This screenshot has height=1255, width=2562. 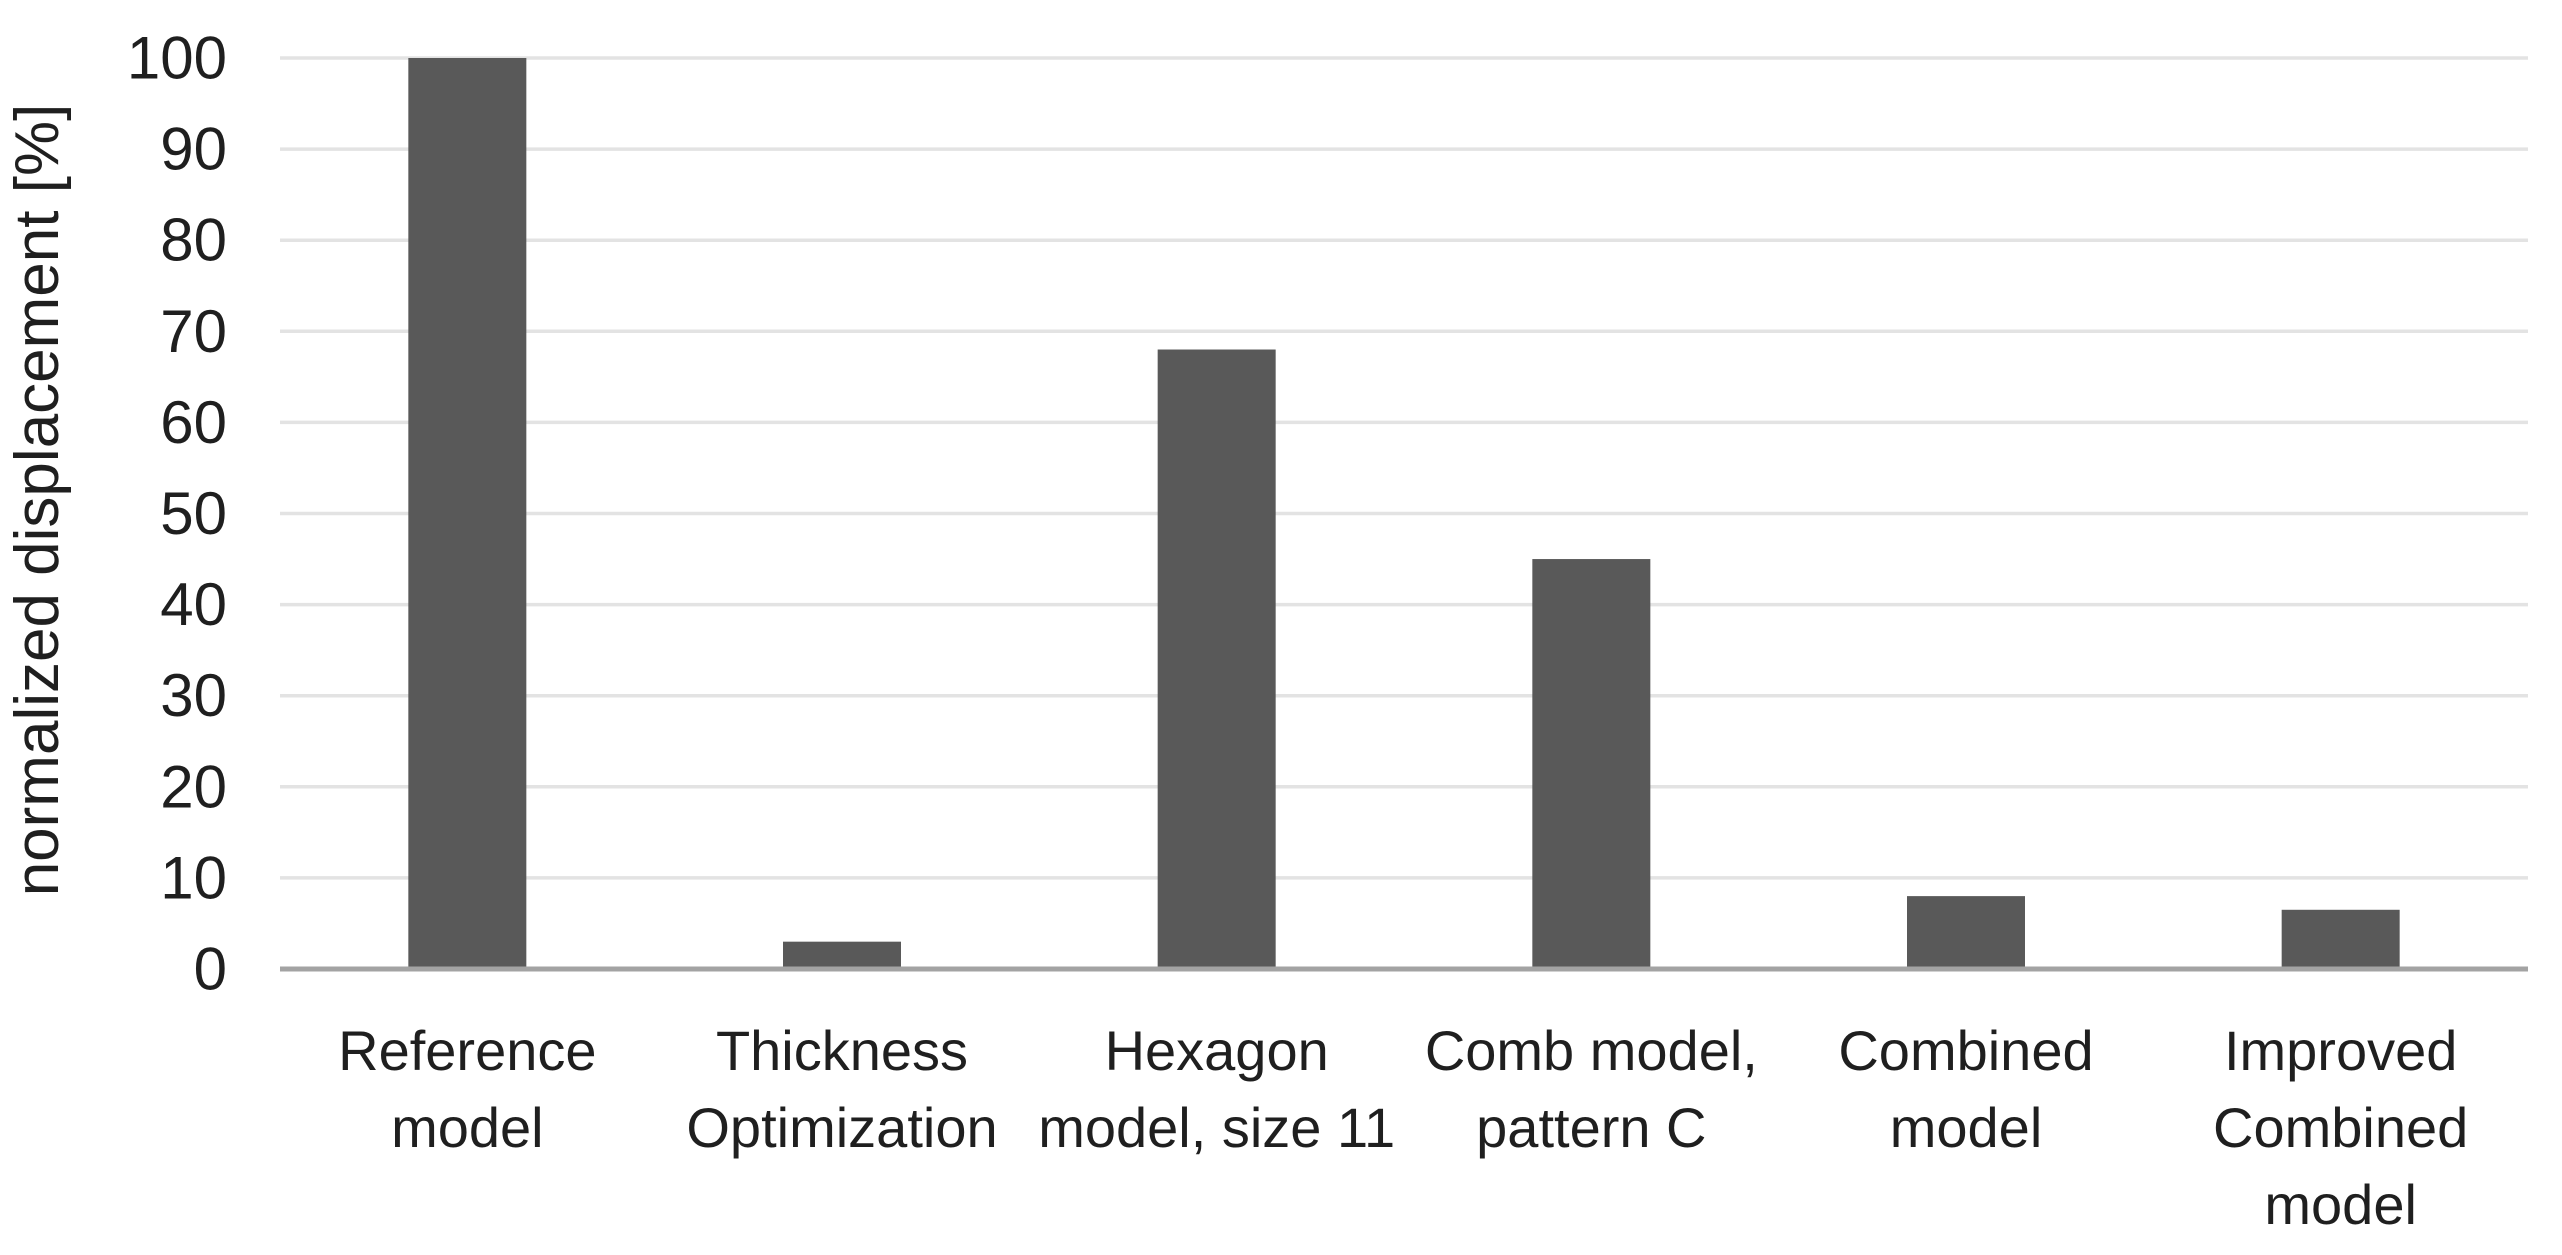 What do you see at coordinates (193, 786) in the screenshot?
I see `y-tick-label: 20` at bounding box center [193, 786].